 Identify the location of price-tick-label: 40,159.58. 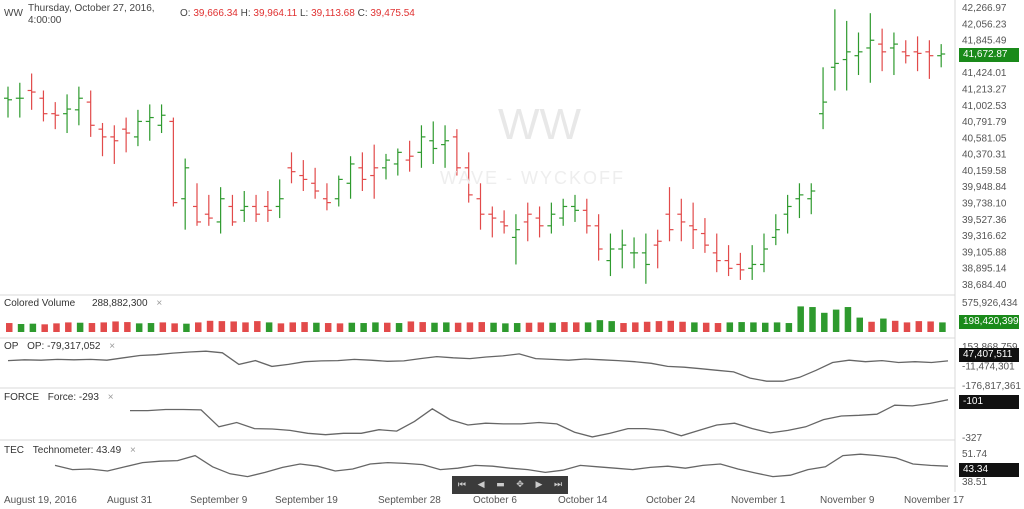
(984, 171).